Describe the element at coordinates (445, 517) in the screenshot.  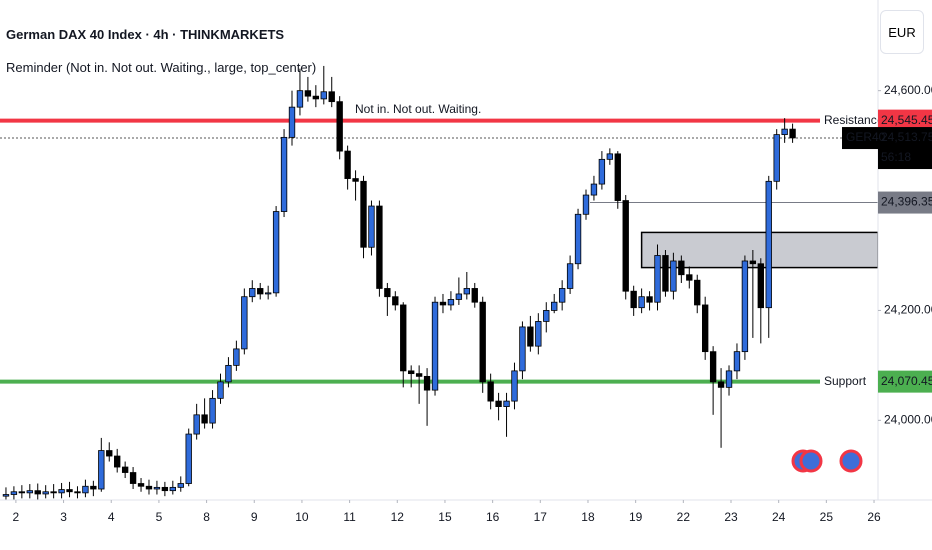
I see `x-tick-label: 15` at that location.